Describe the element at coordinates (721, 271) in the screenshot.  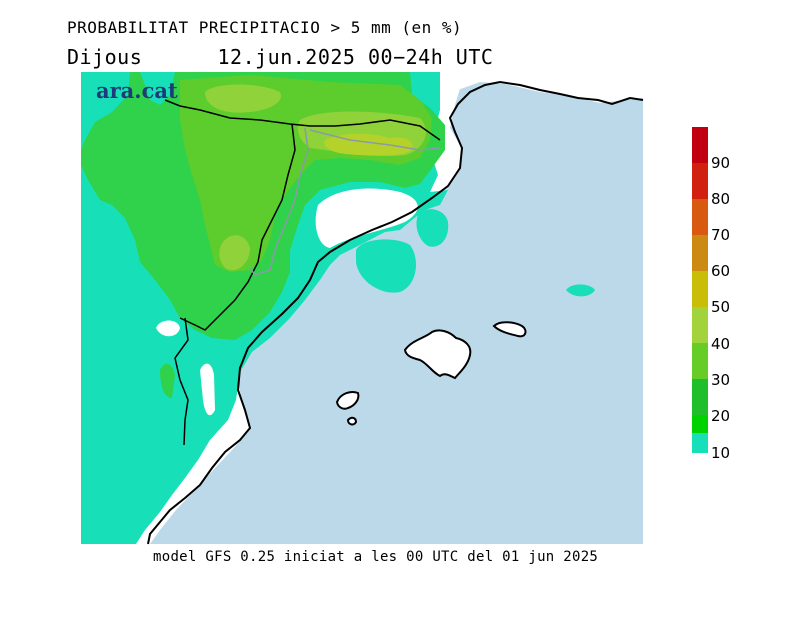
I see `legend-label-60: 60` at that location.